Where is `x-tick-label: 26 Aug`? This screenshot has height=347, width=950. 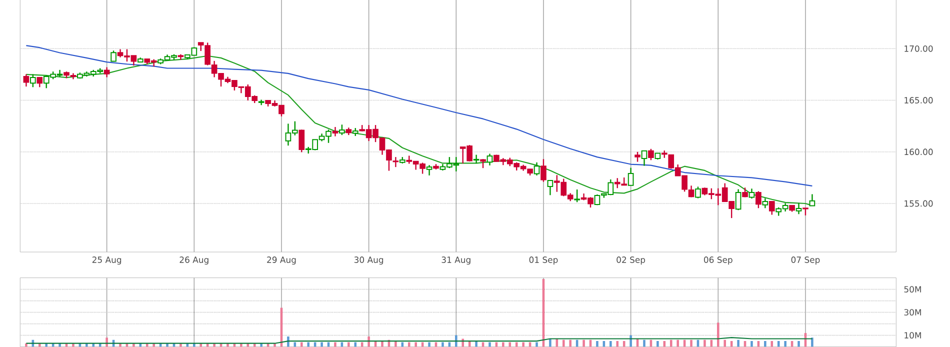
x-tick-label: 26 Aug is located at coordinates (194, 260).